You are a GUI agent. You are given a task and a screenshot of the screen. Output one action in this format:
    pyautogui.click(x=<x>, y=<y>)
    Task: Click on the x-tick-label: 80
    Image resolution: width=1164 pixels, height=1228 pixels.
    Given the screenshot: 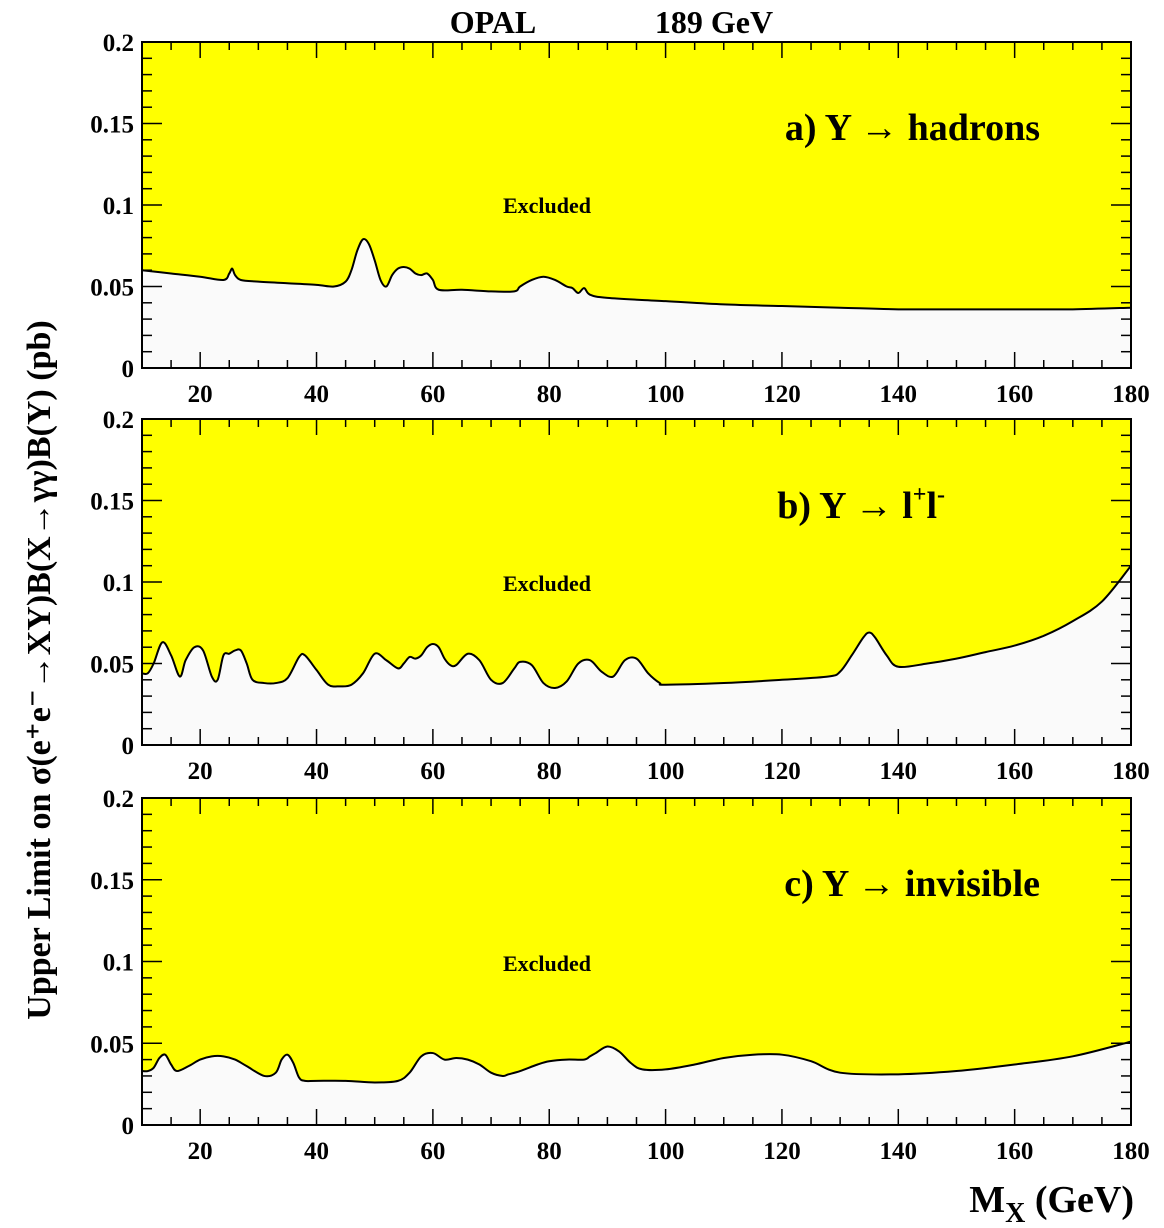 What is the action you would take?
    pyautogui.click(x=549, y=394)
    